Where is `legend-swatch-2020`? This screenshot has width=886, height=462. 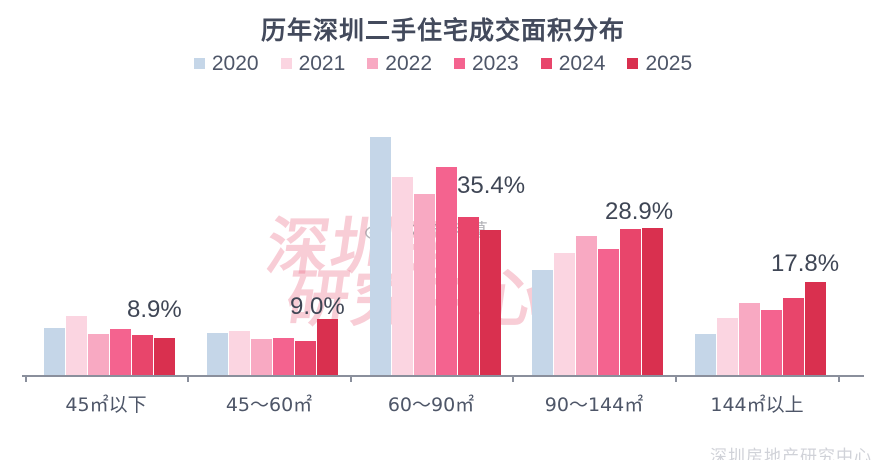 legend-swatch-2020 is located at coordinates (199, 63).